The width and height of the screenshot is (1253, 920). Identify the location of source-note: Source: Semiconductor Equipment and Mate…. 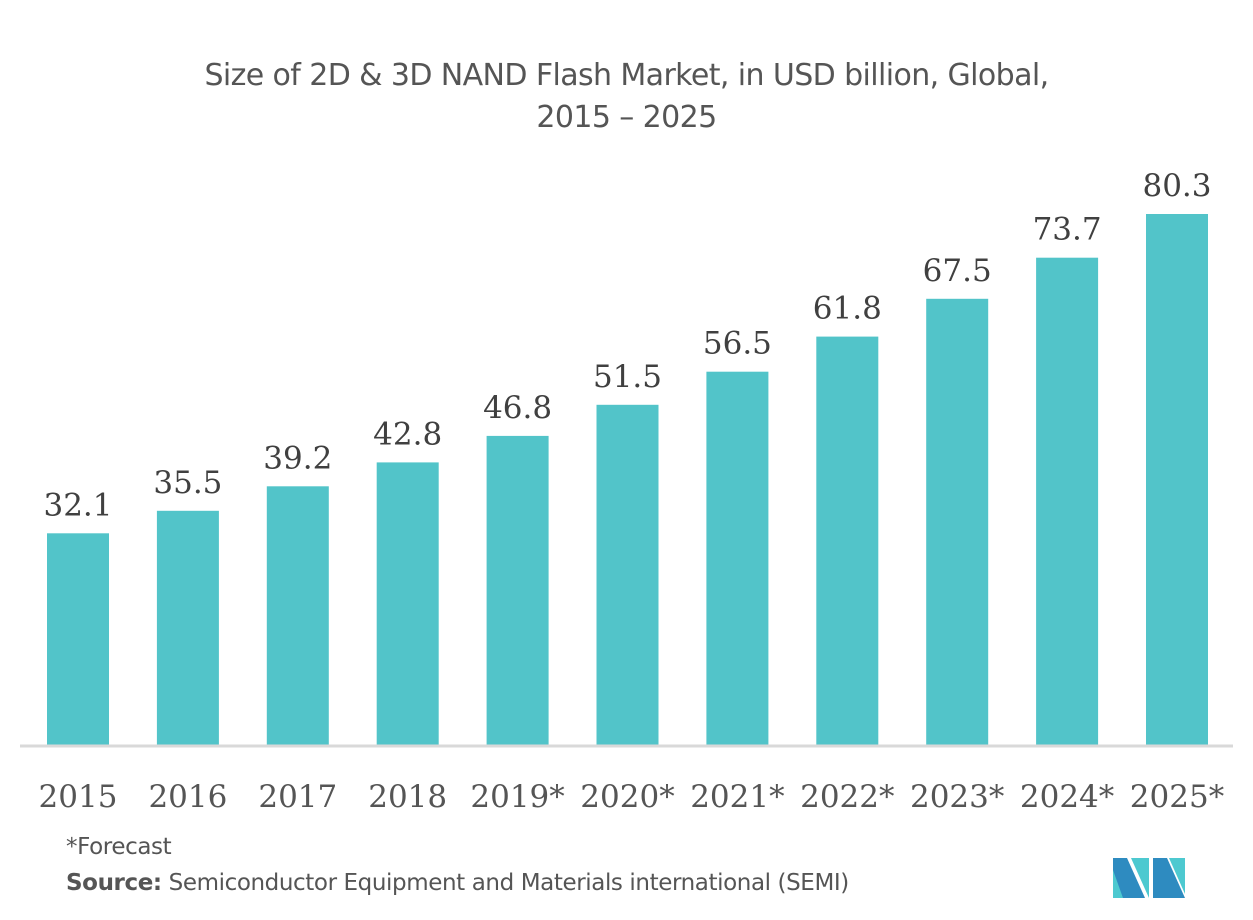
(457, 883).